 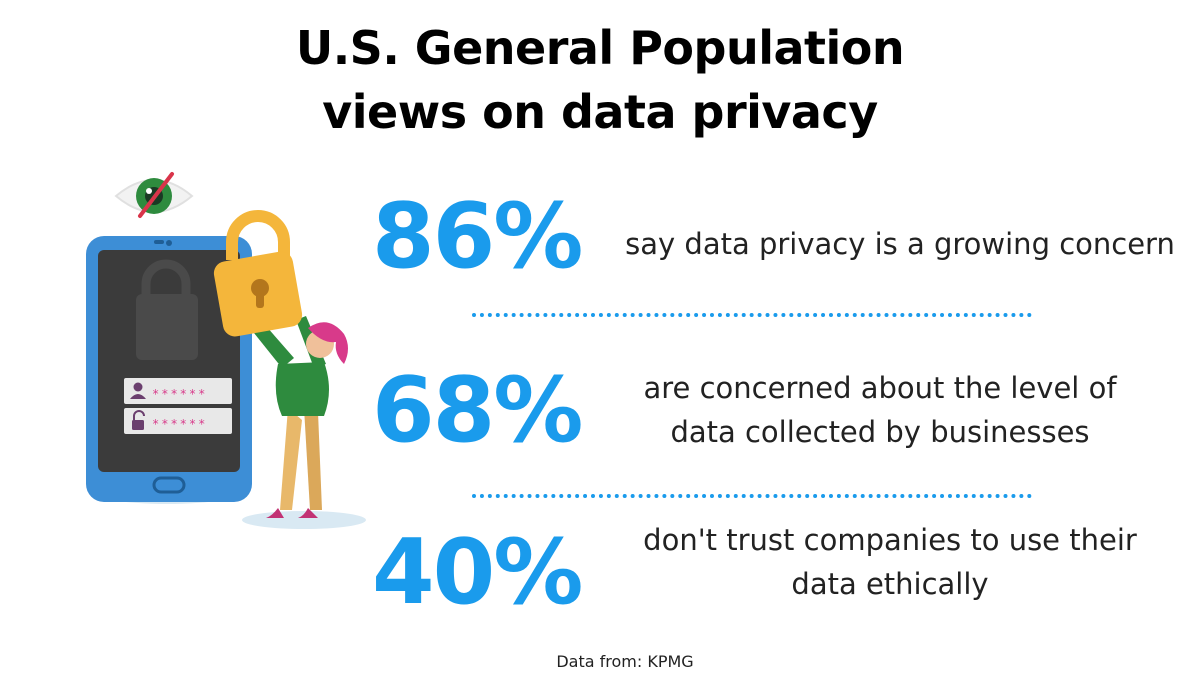 What do you see at coordinates (477, 572) in the screenshot?
I see `stat-percent: 40%` at bounding box center [477, 572].